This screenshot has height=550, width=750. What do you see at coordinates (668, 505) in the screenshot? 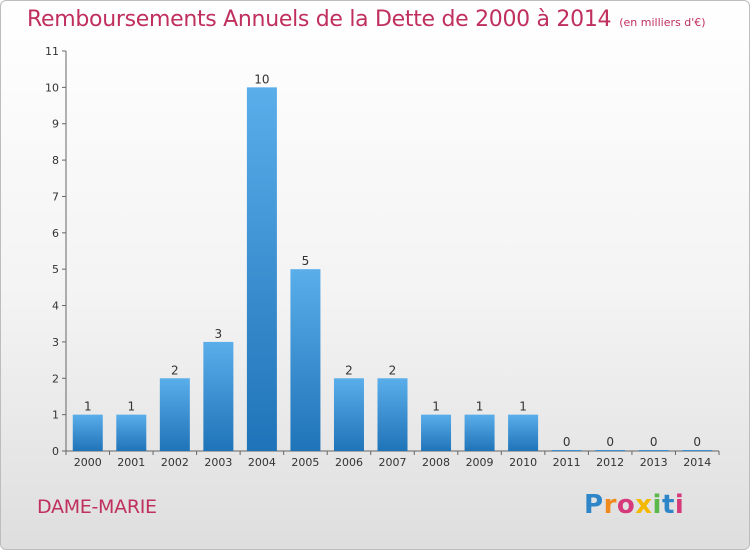
I see `logo-letter: t` at bounding box center [668, 505].